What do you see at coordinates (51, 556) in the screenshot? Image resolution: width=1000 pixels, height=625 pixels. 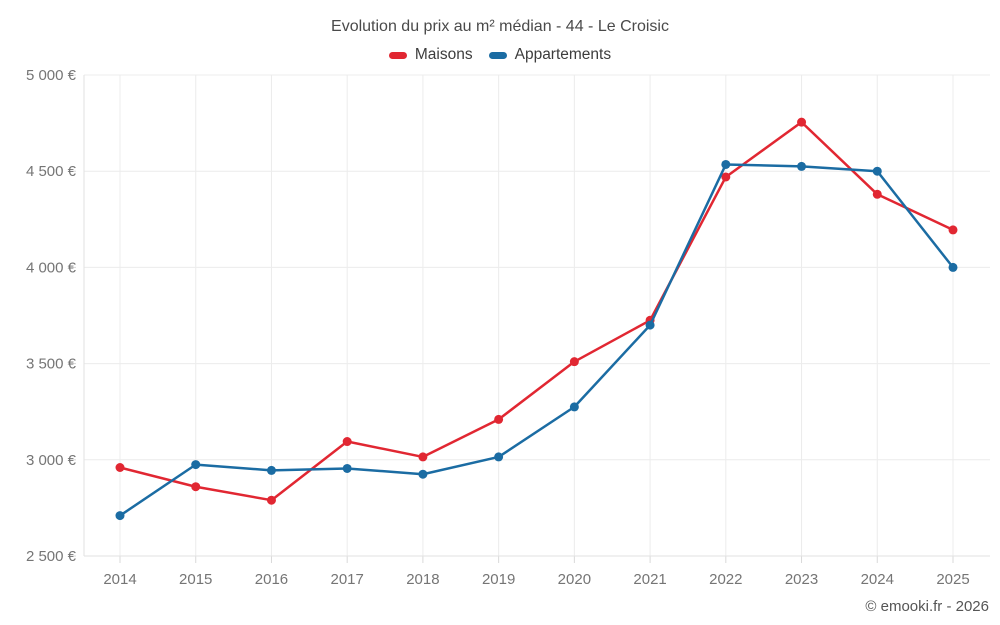 I see `y-axis-label: 2 500 €` at bounding box center [51, 556].